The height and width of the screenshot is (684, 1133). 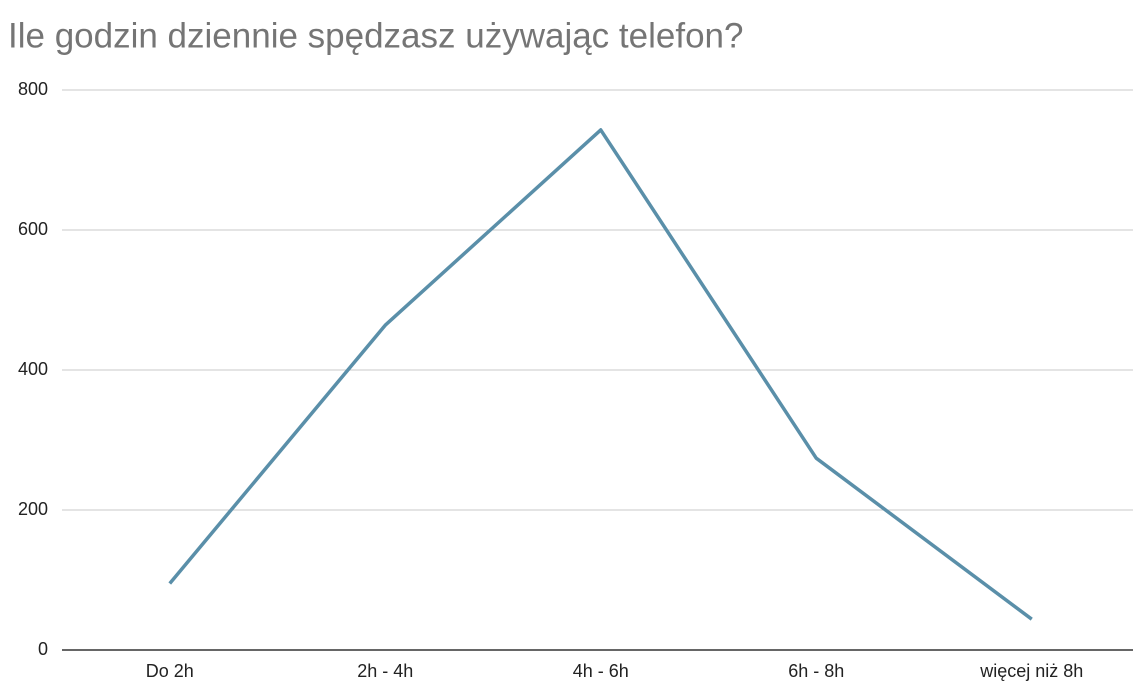 I want to click on x-tick-label: 6h - 8h, so click(x=816, y=671).